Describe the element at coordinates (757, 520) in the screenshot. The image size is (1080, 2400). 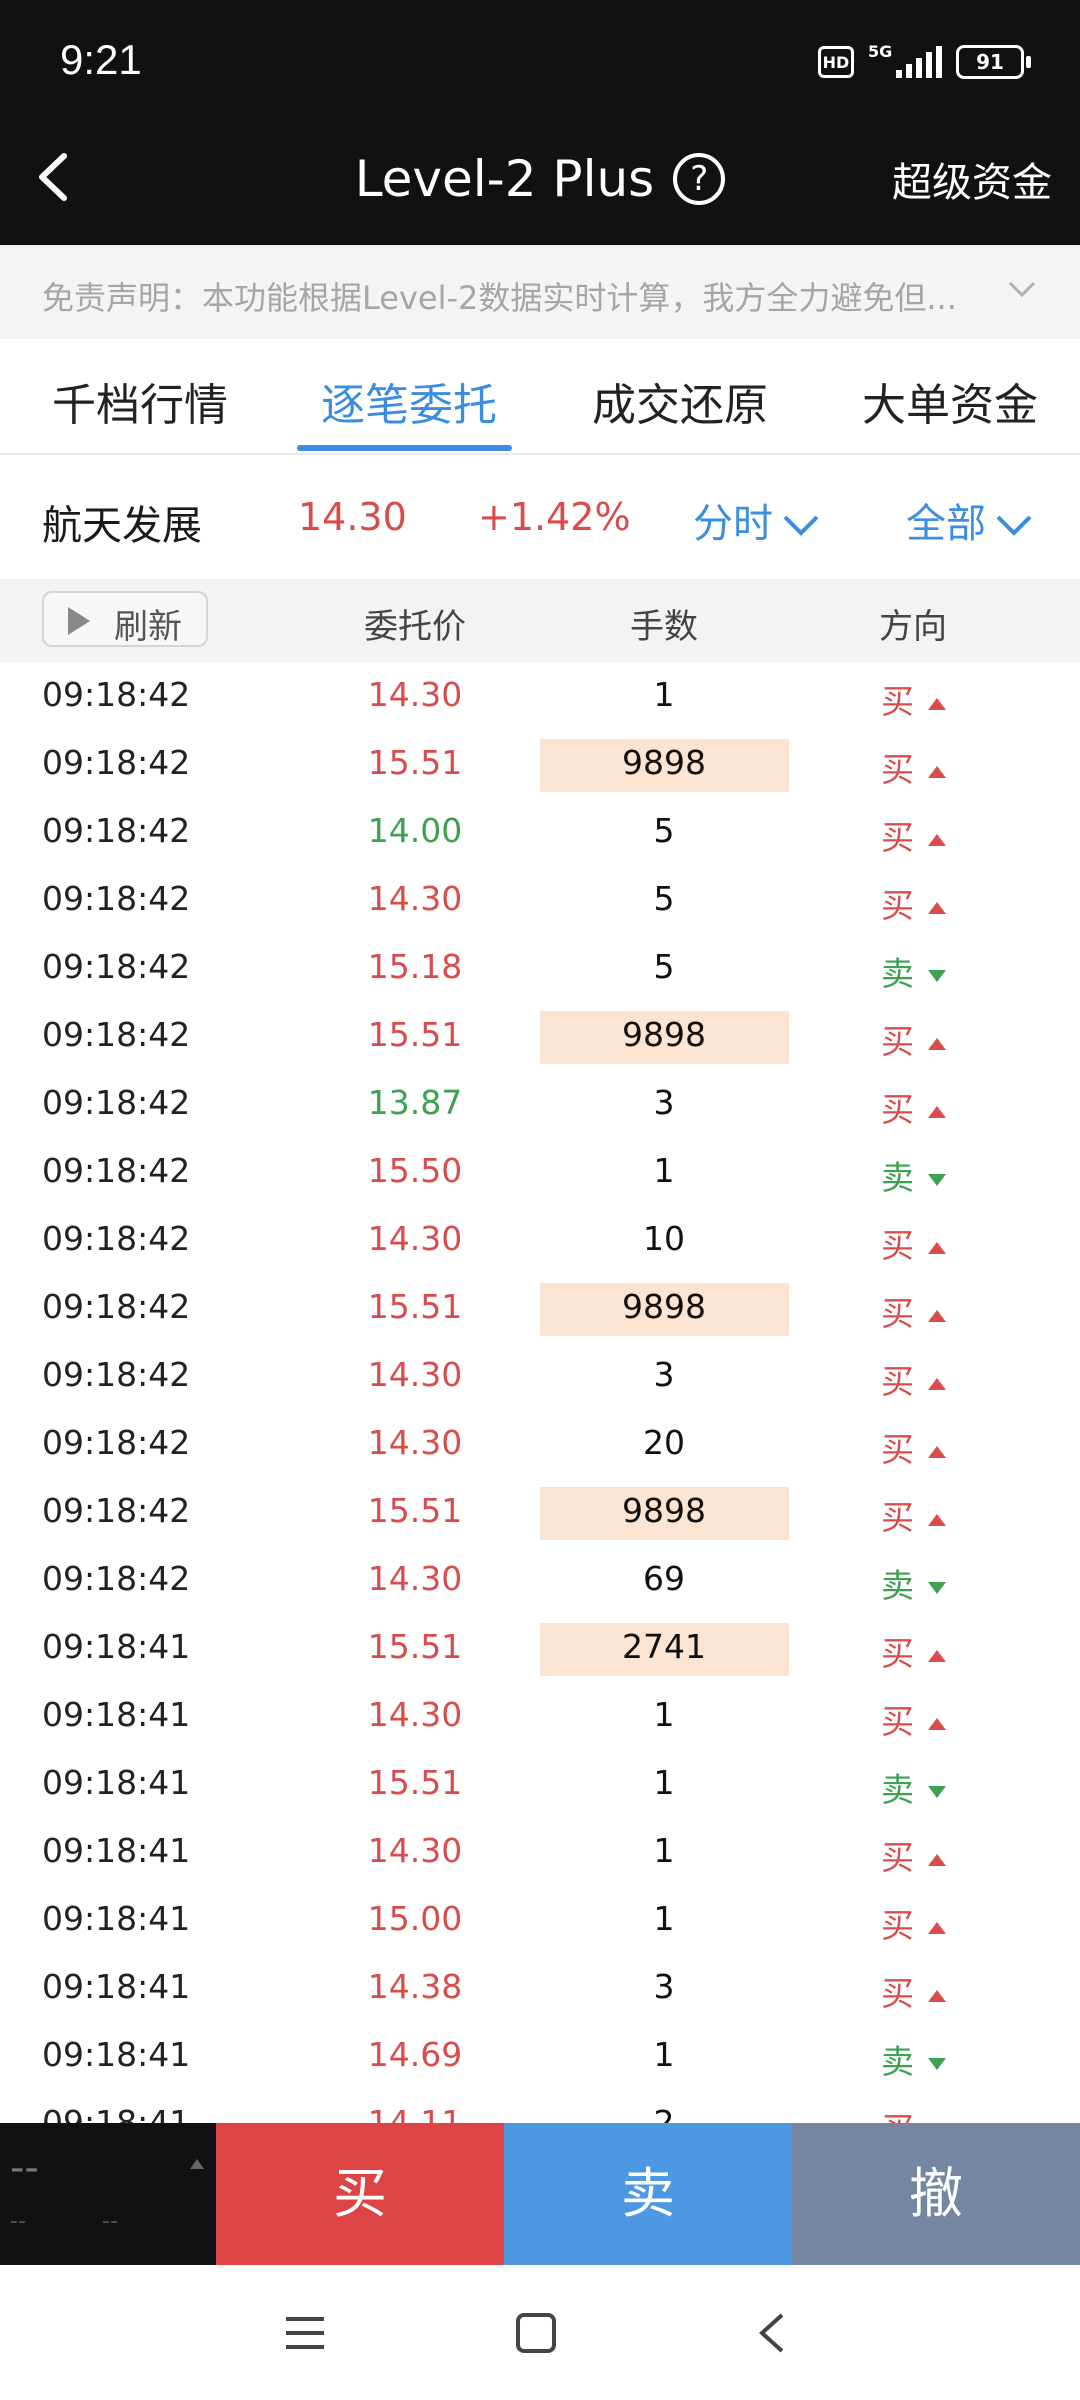
I see `period-dropdown: 分时` at that location.